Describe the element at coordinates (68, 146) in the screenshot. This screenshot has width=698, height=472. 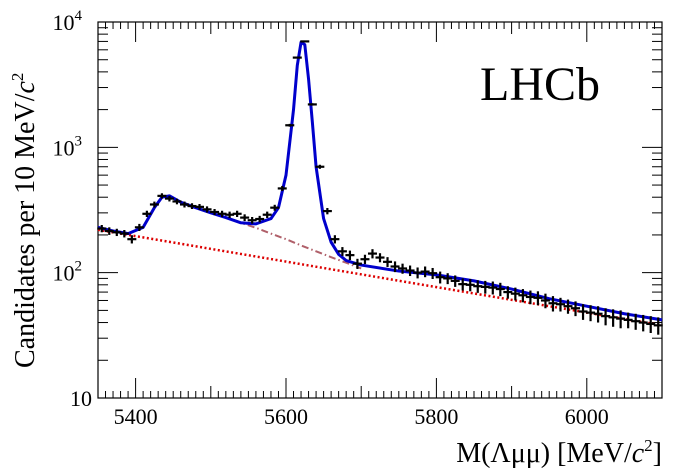
I see `y-tick-label: 10³` at that location.